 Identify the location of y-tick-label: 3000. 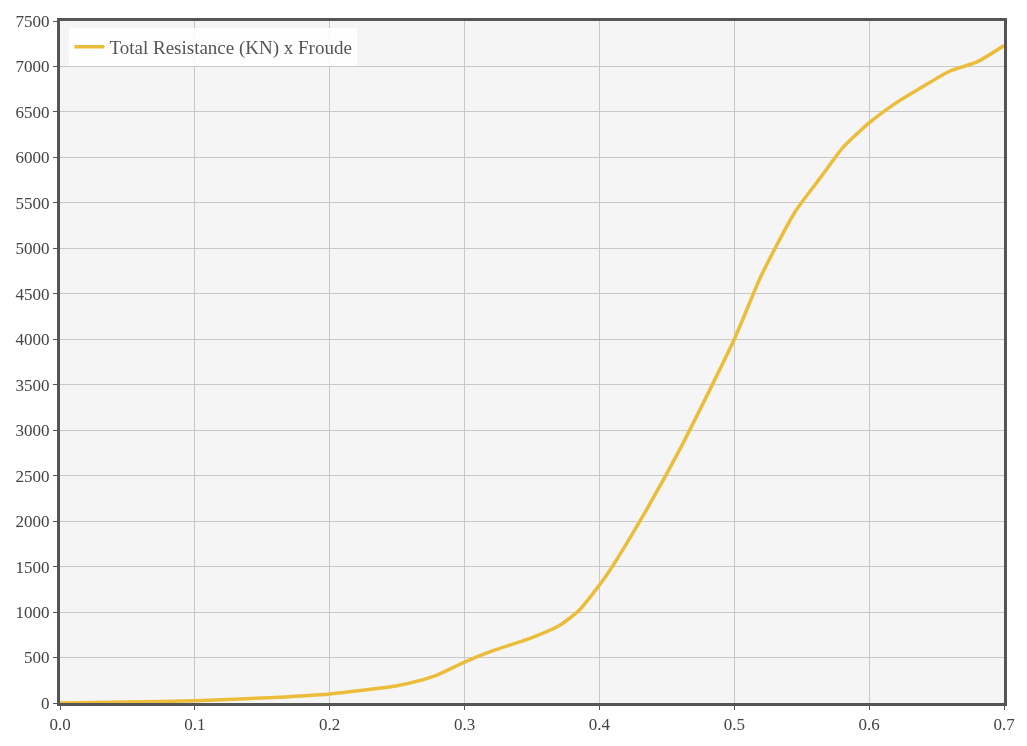
(32, 431).